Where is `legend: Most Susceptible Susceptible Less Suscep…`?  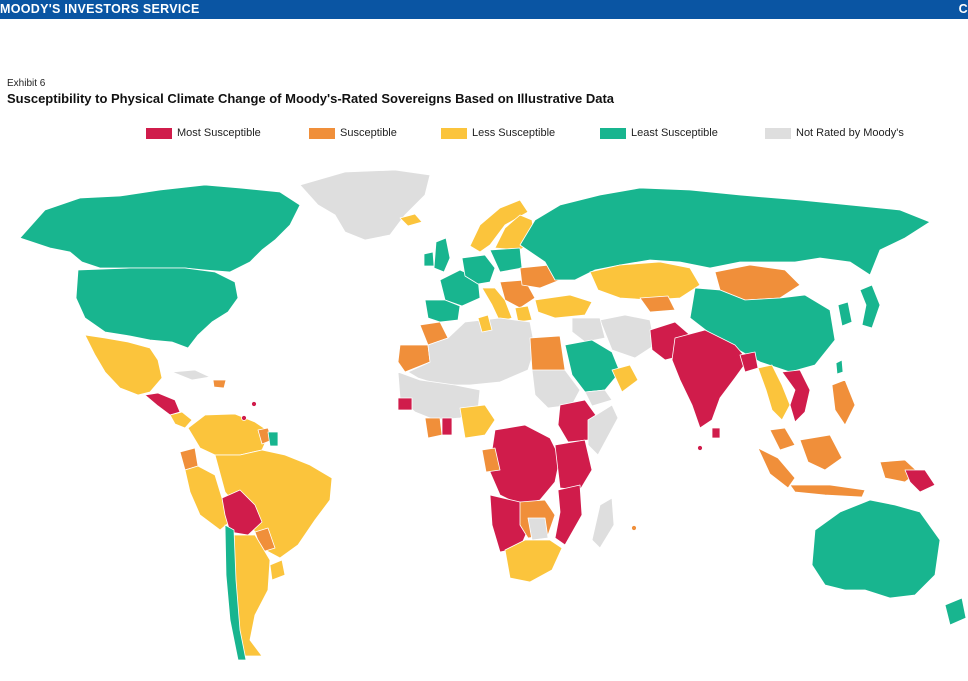
legend: Most Susceptible Susceptible Less Suscep… is located at coordinates (484, 135).